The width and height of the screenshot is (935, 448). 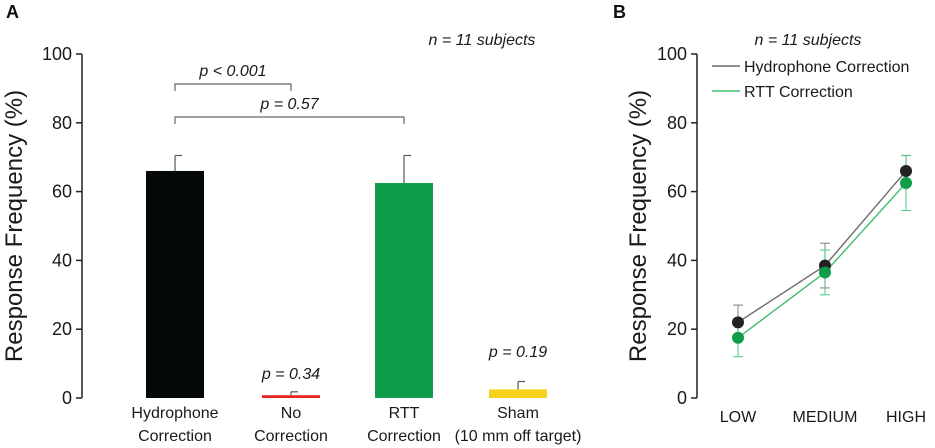 I want to click on category-label: Sham, so click(x=518, y=413).